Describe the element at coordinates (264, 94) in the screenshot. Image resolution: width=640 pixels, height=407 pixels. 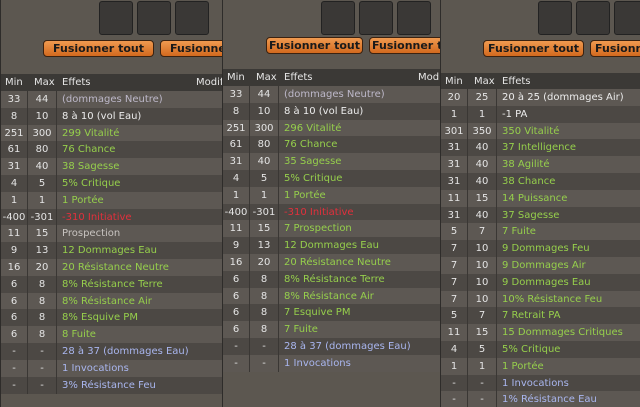
I see `max-value: 44` at that location.